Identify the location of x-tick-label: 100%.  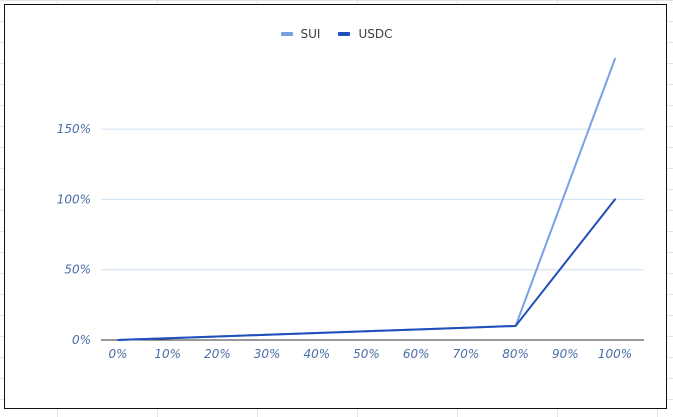
(615, 354).